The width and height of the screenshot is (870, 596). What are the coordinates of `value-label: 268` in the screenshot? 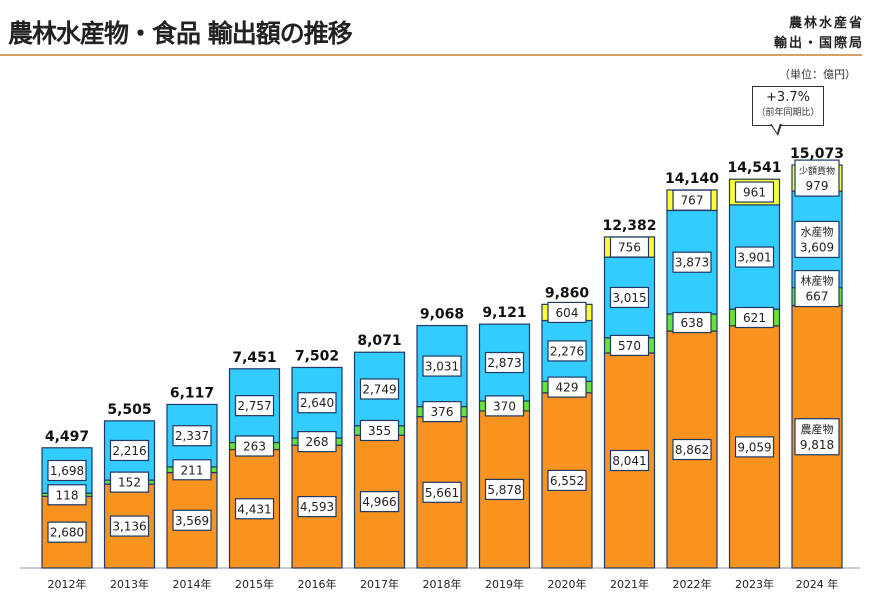 It's located at (317, 442).